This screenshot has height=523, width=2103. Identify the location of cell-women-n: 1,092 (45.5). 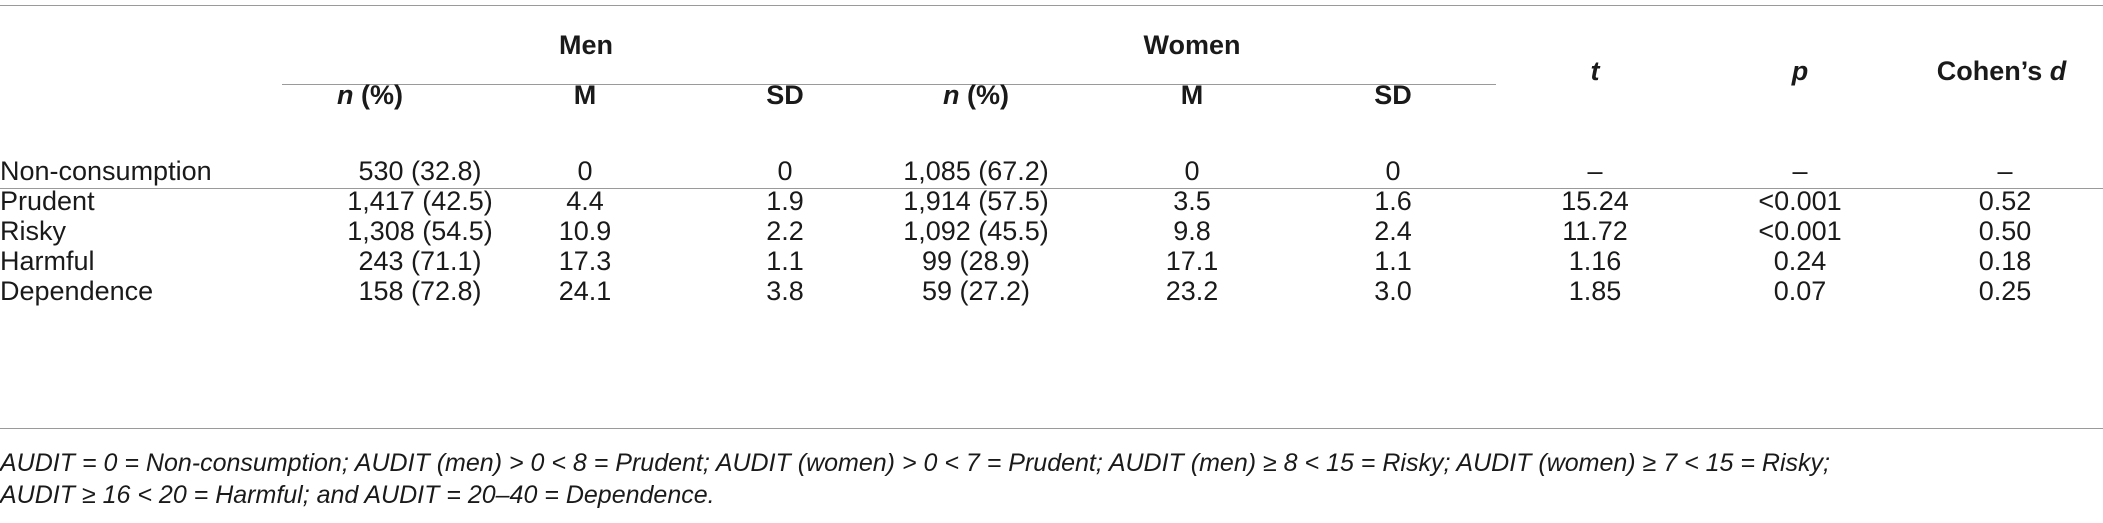
(976, 231).